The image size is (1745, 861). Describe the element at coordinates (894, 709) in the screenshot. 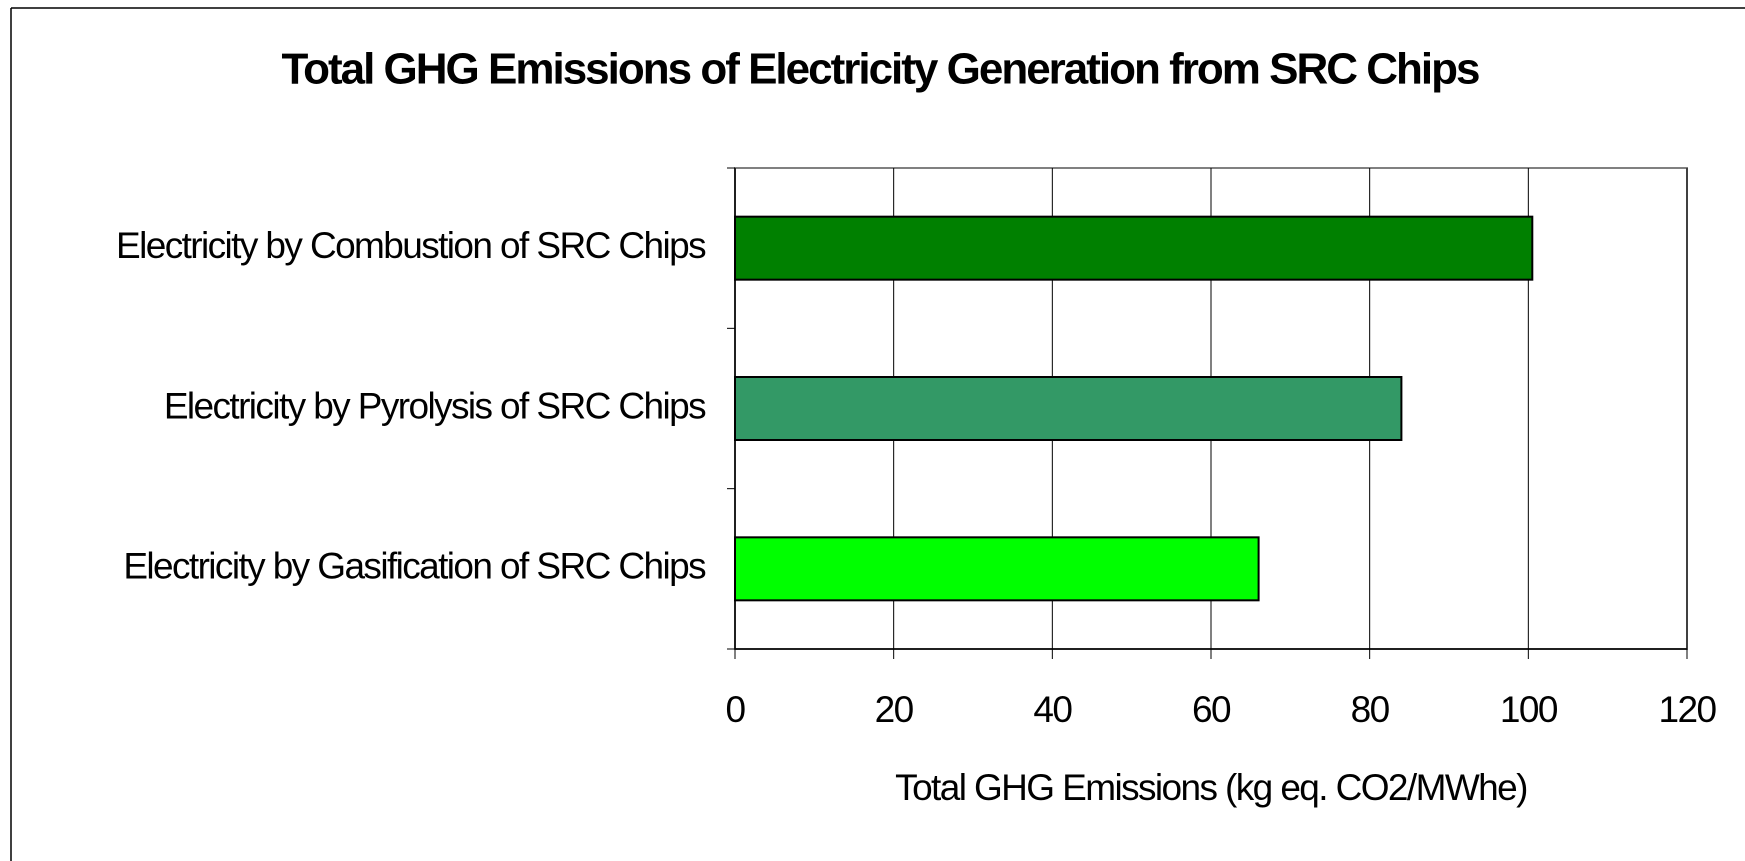

I see `x-tick-label: 20` at that location.